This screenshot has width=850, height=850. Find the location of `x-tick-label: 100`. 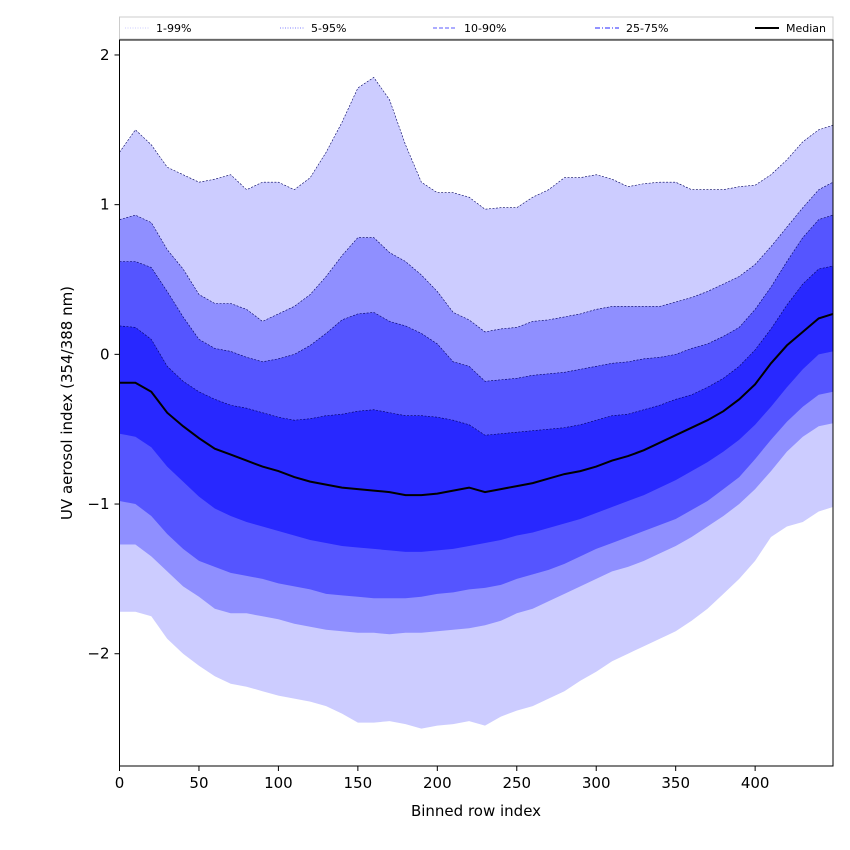

x-tick-label: 100 is located at coordinates (278, 783).